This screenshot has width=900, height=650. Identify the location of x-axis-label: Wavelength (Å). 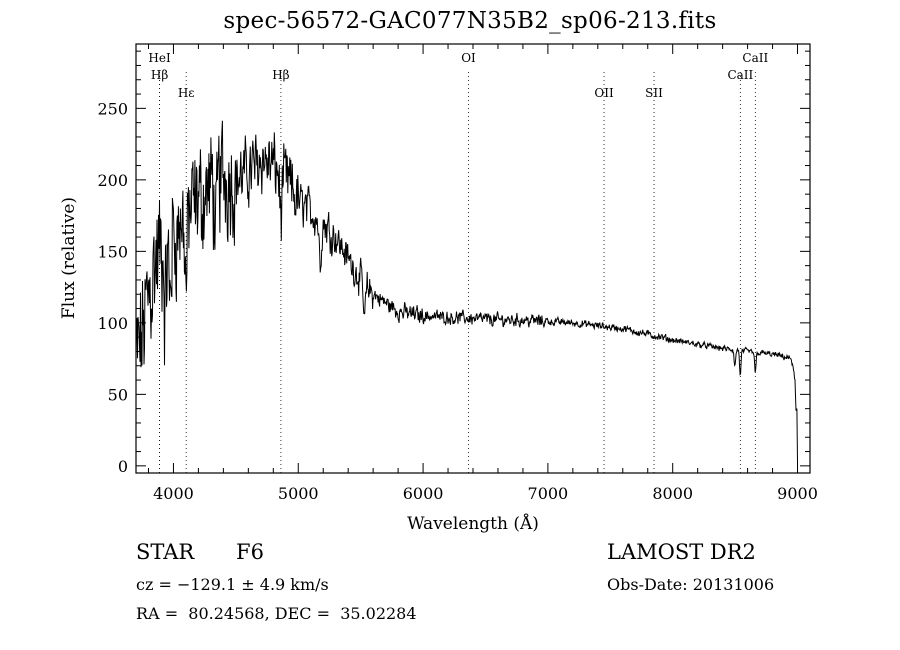
(473, 523).